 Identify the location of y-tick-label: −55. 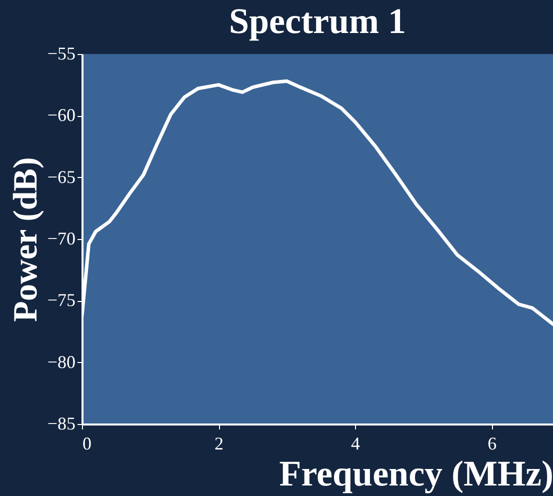
(61, 54).